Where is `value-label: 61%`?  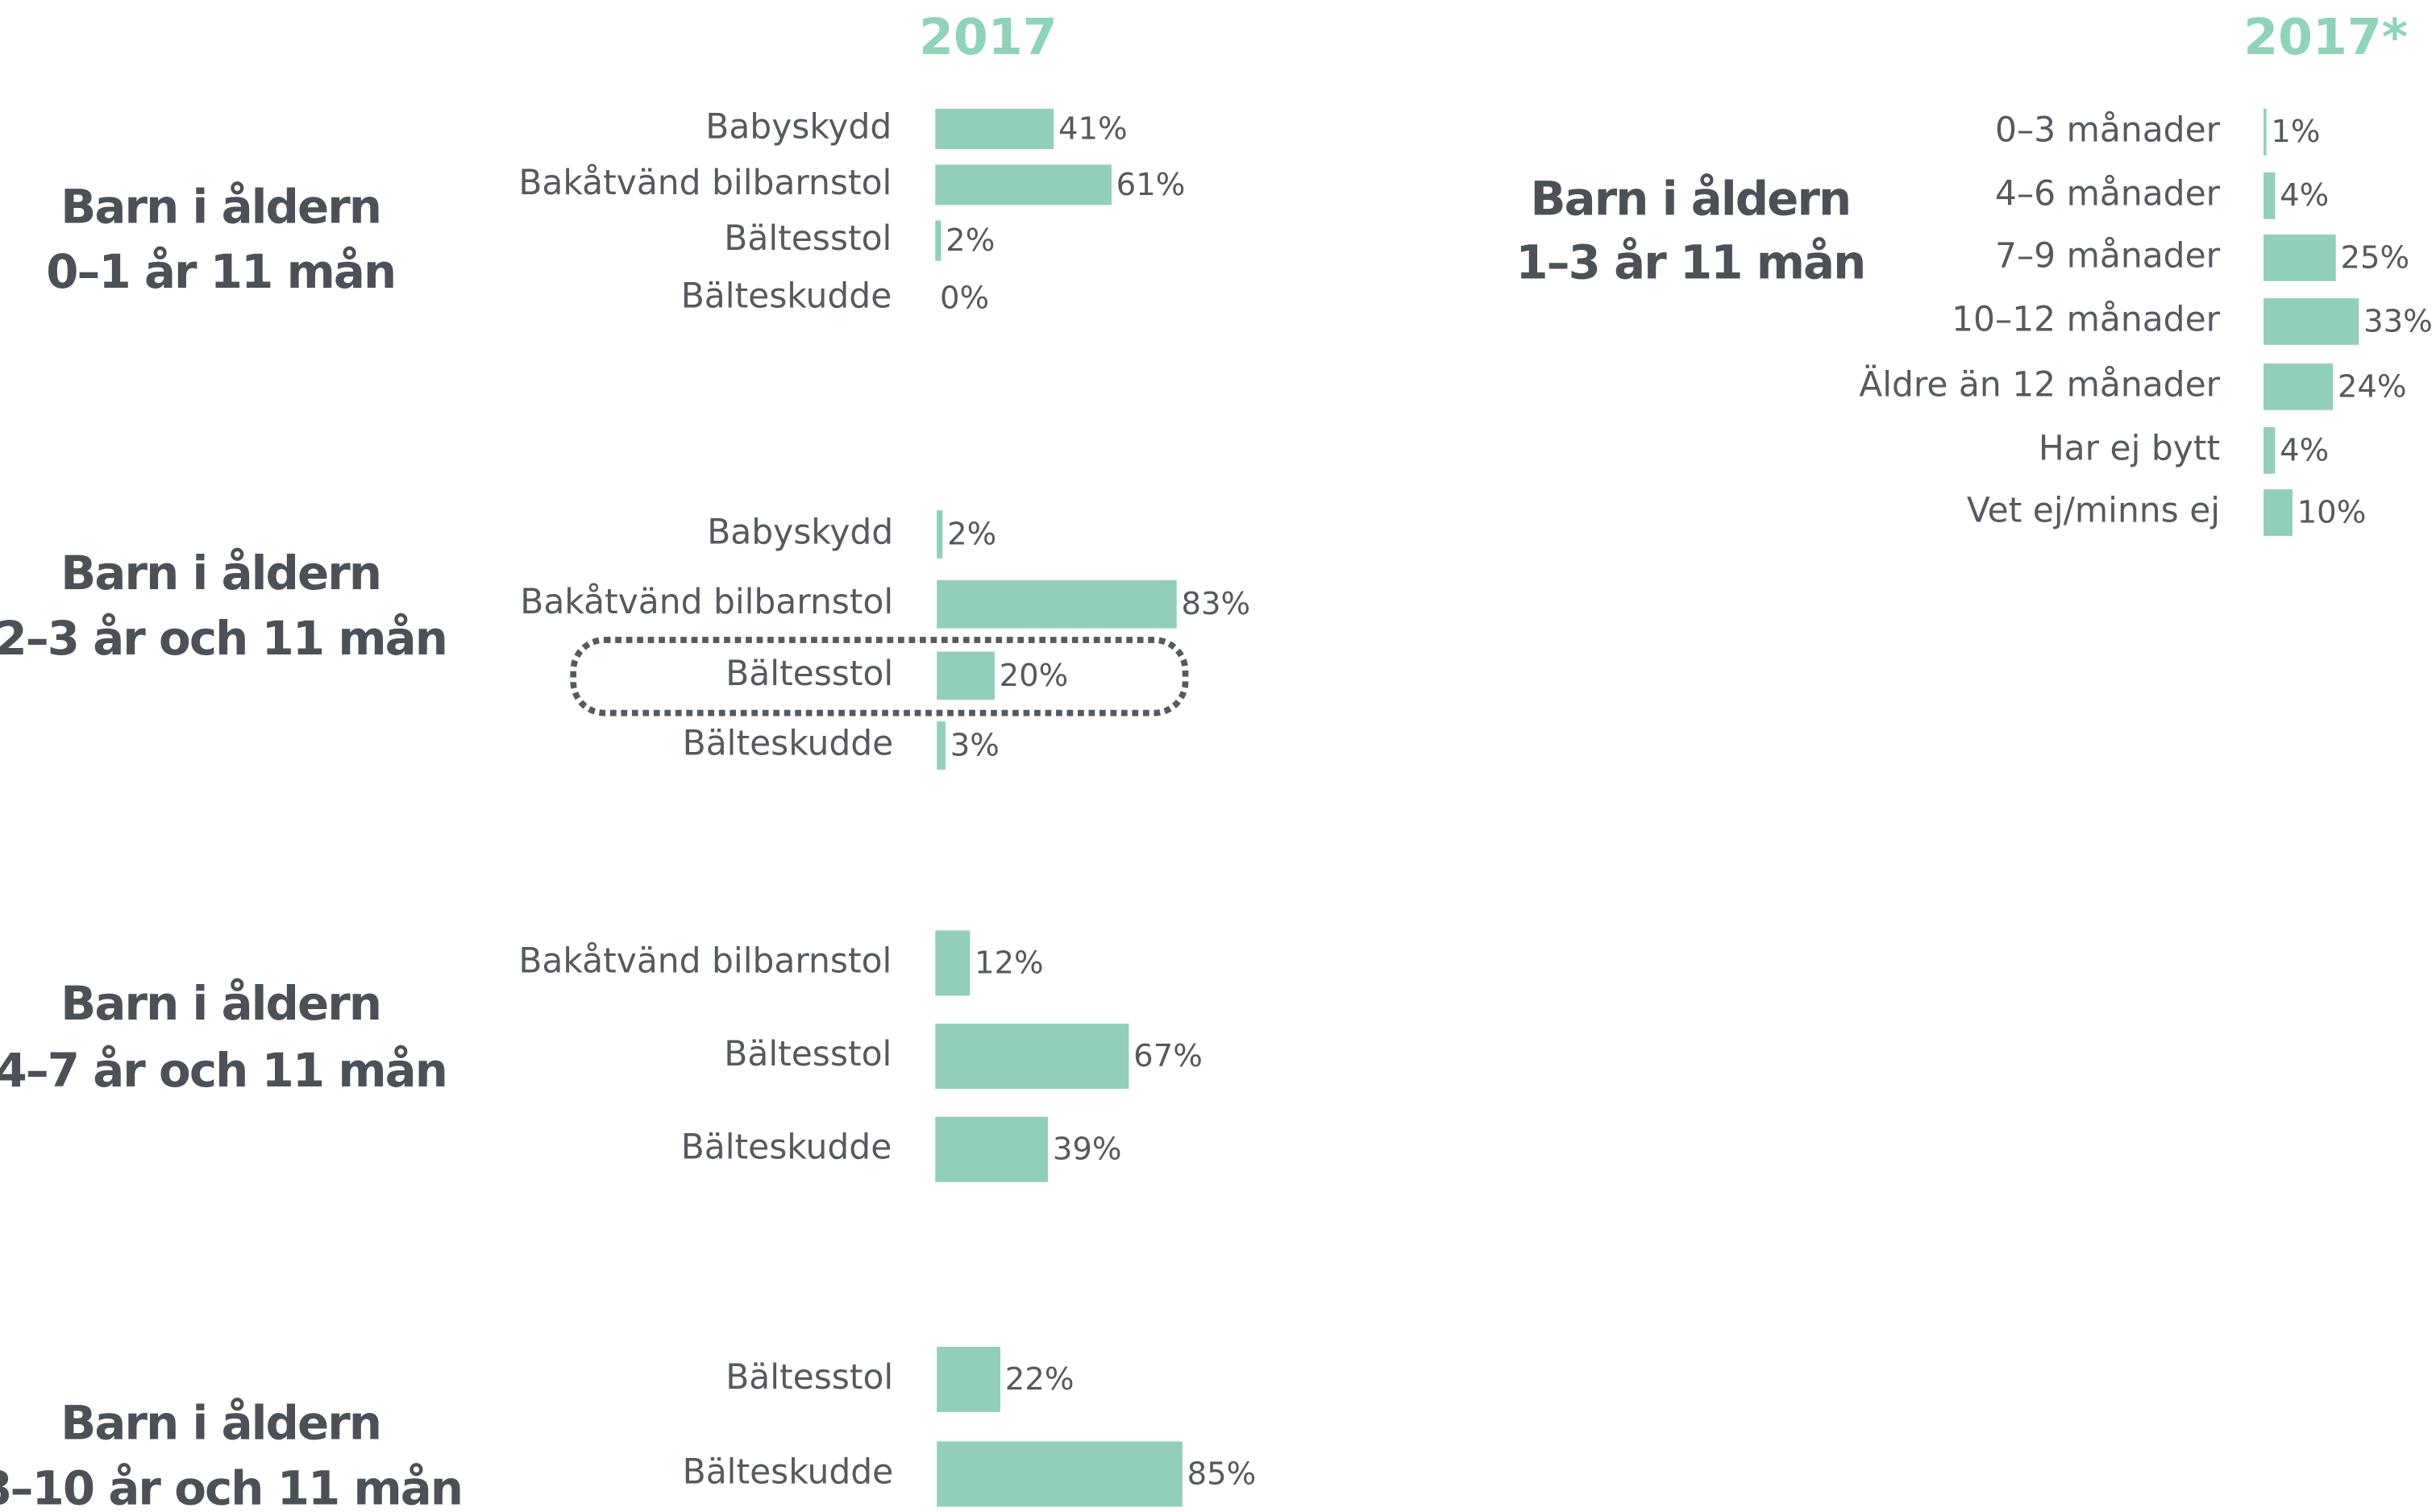
value-label: 61% is located at coordinates (1151, 185).